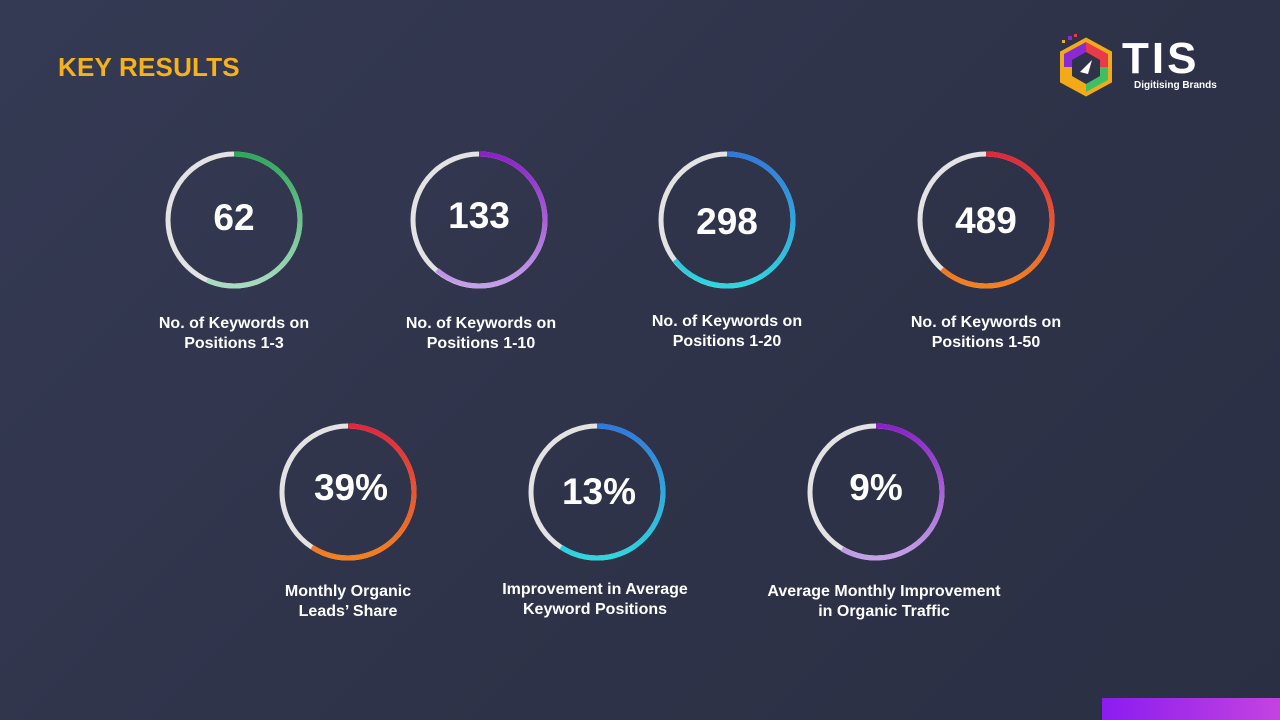 This screenshot has width=1280, height=720. I want to click on metric-keywords-1-50: 489 No. of Keywords on Positions 1-50, so click(986, 258).